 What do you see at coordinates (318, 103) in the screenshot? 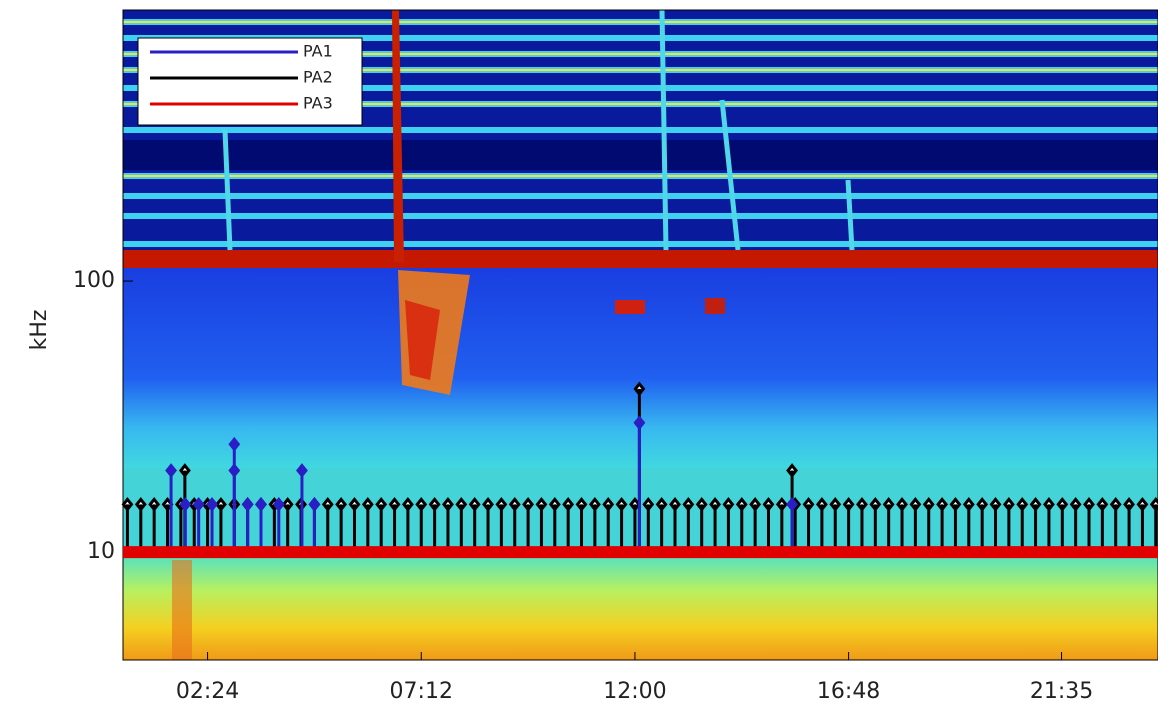
I see `legend-label: PA3` at bounding box center [318, 103].